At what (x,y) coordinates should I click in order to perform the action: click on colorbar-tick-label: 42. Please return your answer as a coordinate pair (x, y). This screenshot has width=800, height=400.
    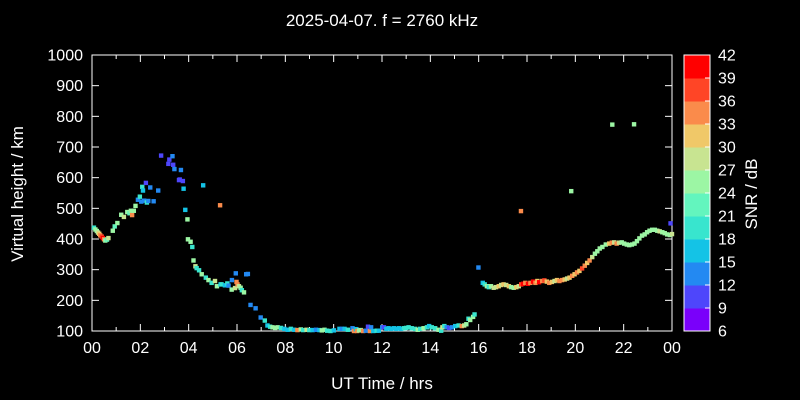
    Looking at the image, I should click on (727, 56).